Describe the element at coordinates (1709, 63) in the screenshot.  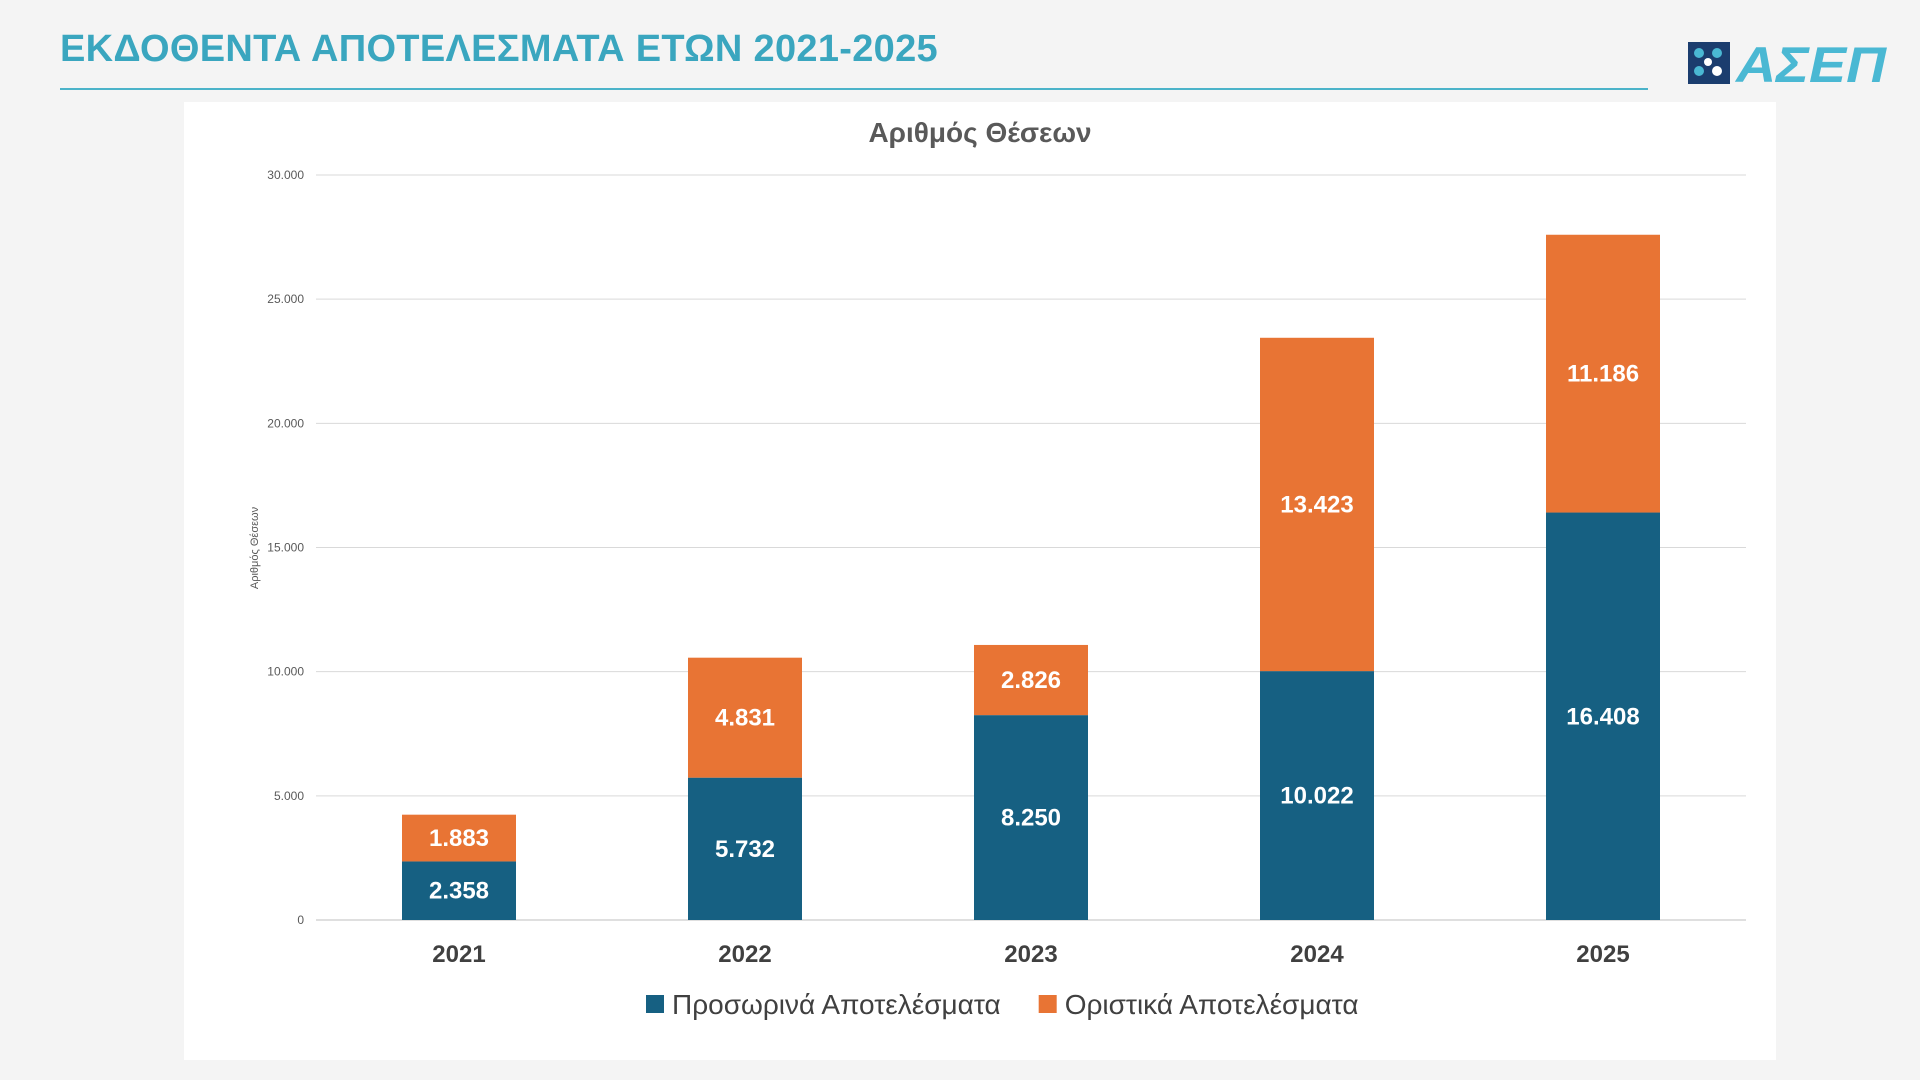
I see `logo-emblem-icon` at that location.